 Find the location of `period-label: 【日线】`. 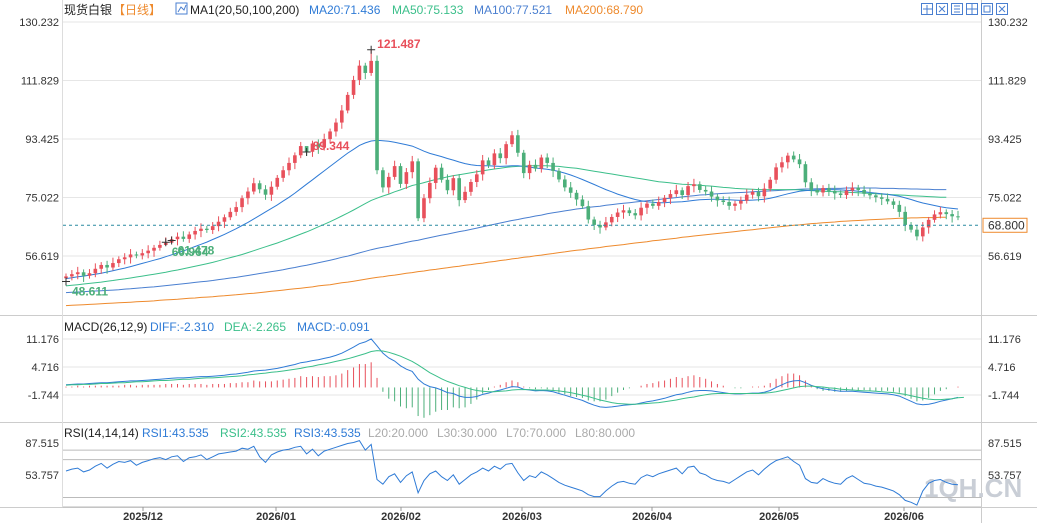

period-label: 【日线】 is located at coordinates (137, 10).